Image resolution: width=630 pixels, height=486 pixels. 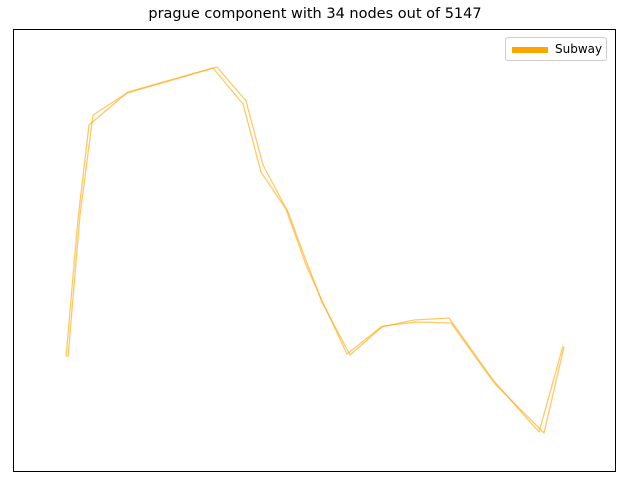 What do you see at coordinates (530, 50) in the screenshot?
I see `legend-swatch-subway` at bounding box center [530, 50].